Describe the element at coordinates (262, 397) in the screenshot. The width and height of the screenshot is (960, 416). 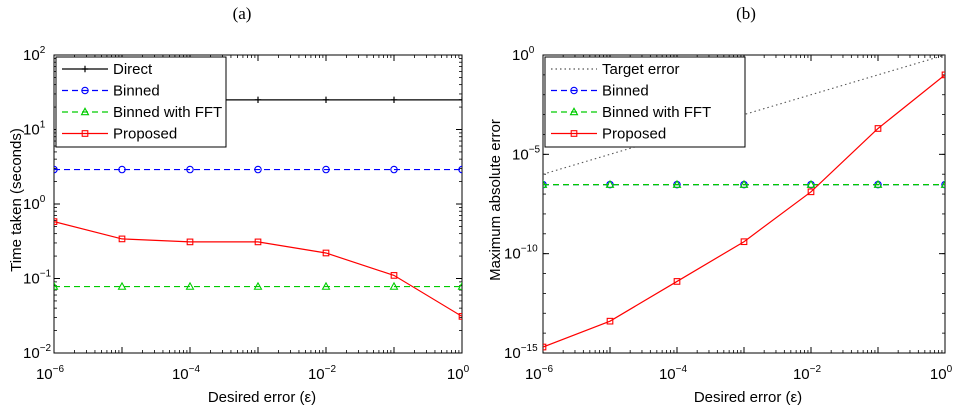
I see `panel-a-xlabel: Desired error (ε)` at that location.